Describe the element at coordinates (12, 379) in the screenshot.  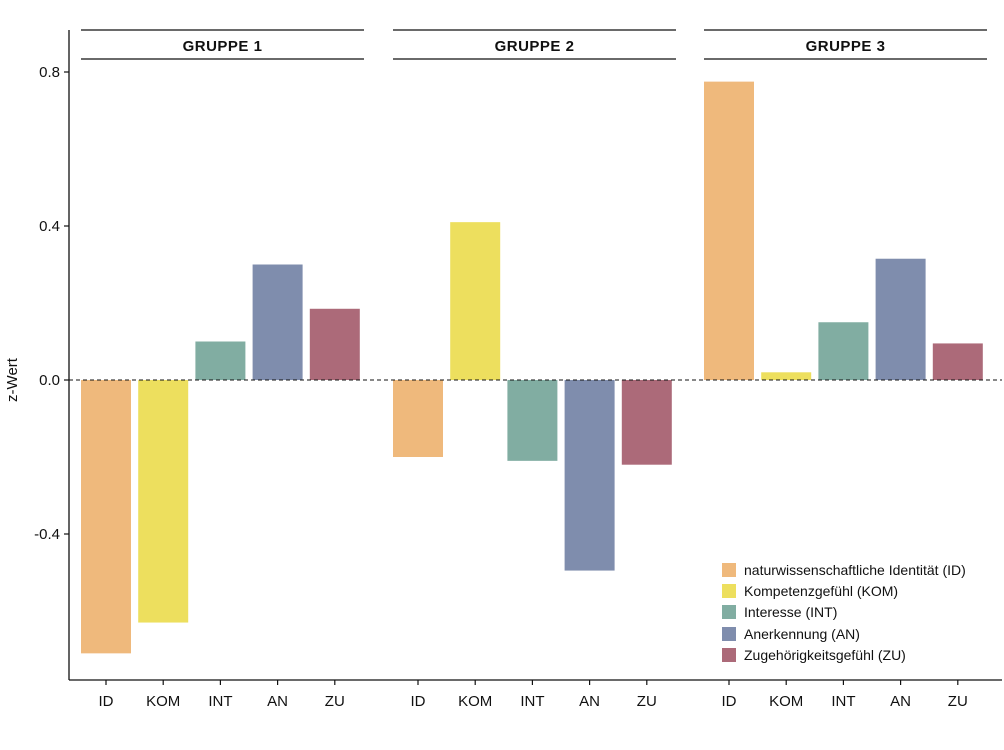
I see `y-axis-title: z-Wert` at that location.